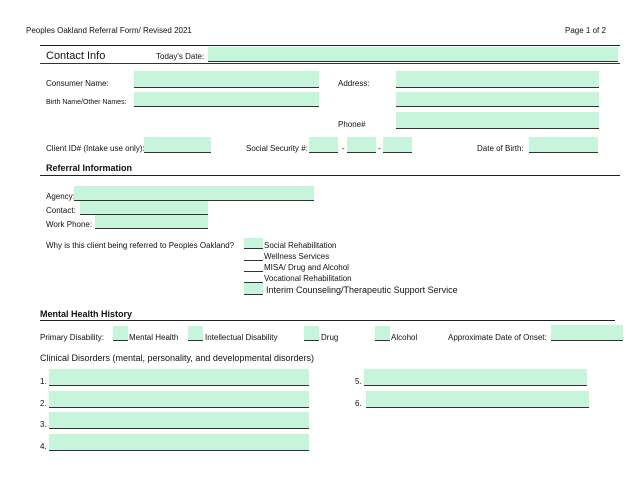 The width and height of the screenshot is (640, 495). I want to click on consumer-name-label: Consumer Name:, so click(77, 83).